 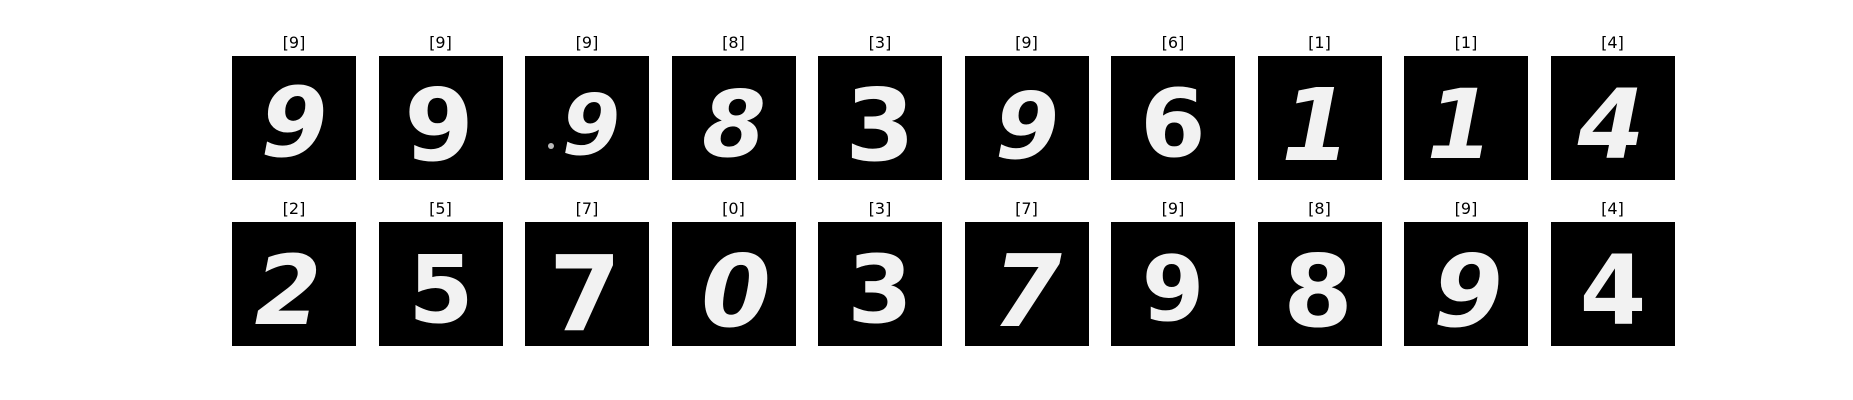 I want to click on digit-image: 6, so click(x=1173, y=118).